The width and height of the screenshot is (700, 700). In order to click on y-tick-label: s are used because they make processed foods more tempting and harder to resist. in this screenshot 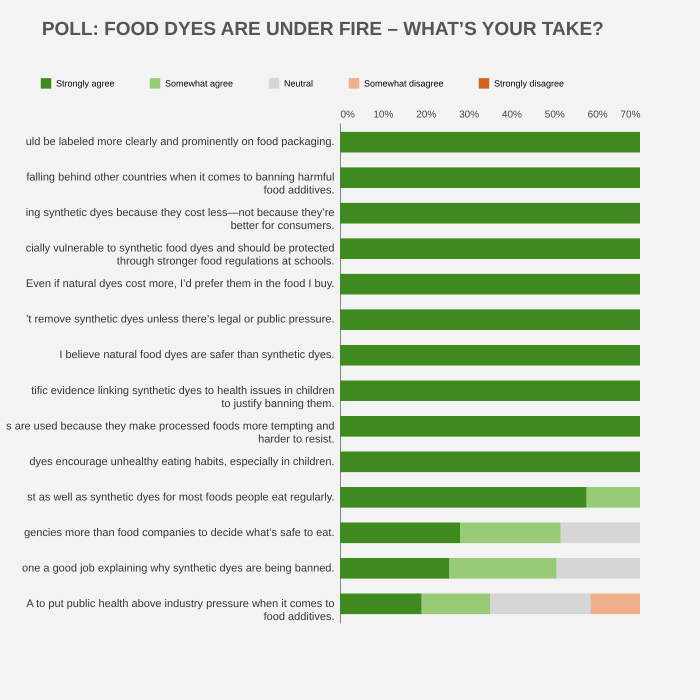, I will do `click(170, 433)`.